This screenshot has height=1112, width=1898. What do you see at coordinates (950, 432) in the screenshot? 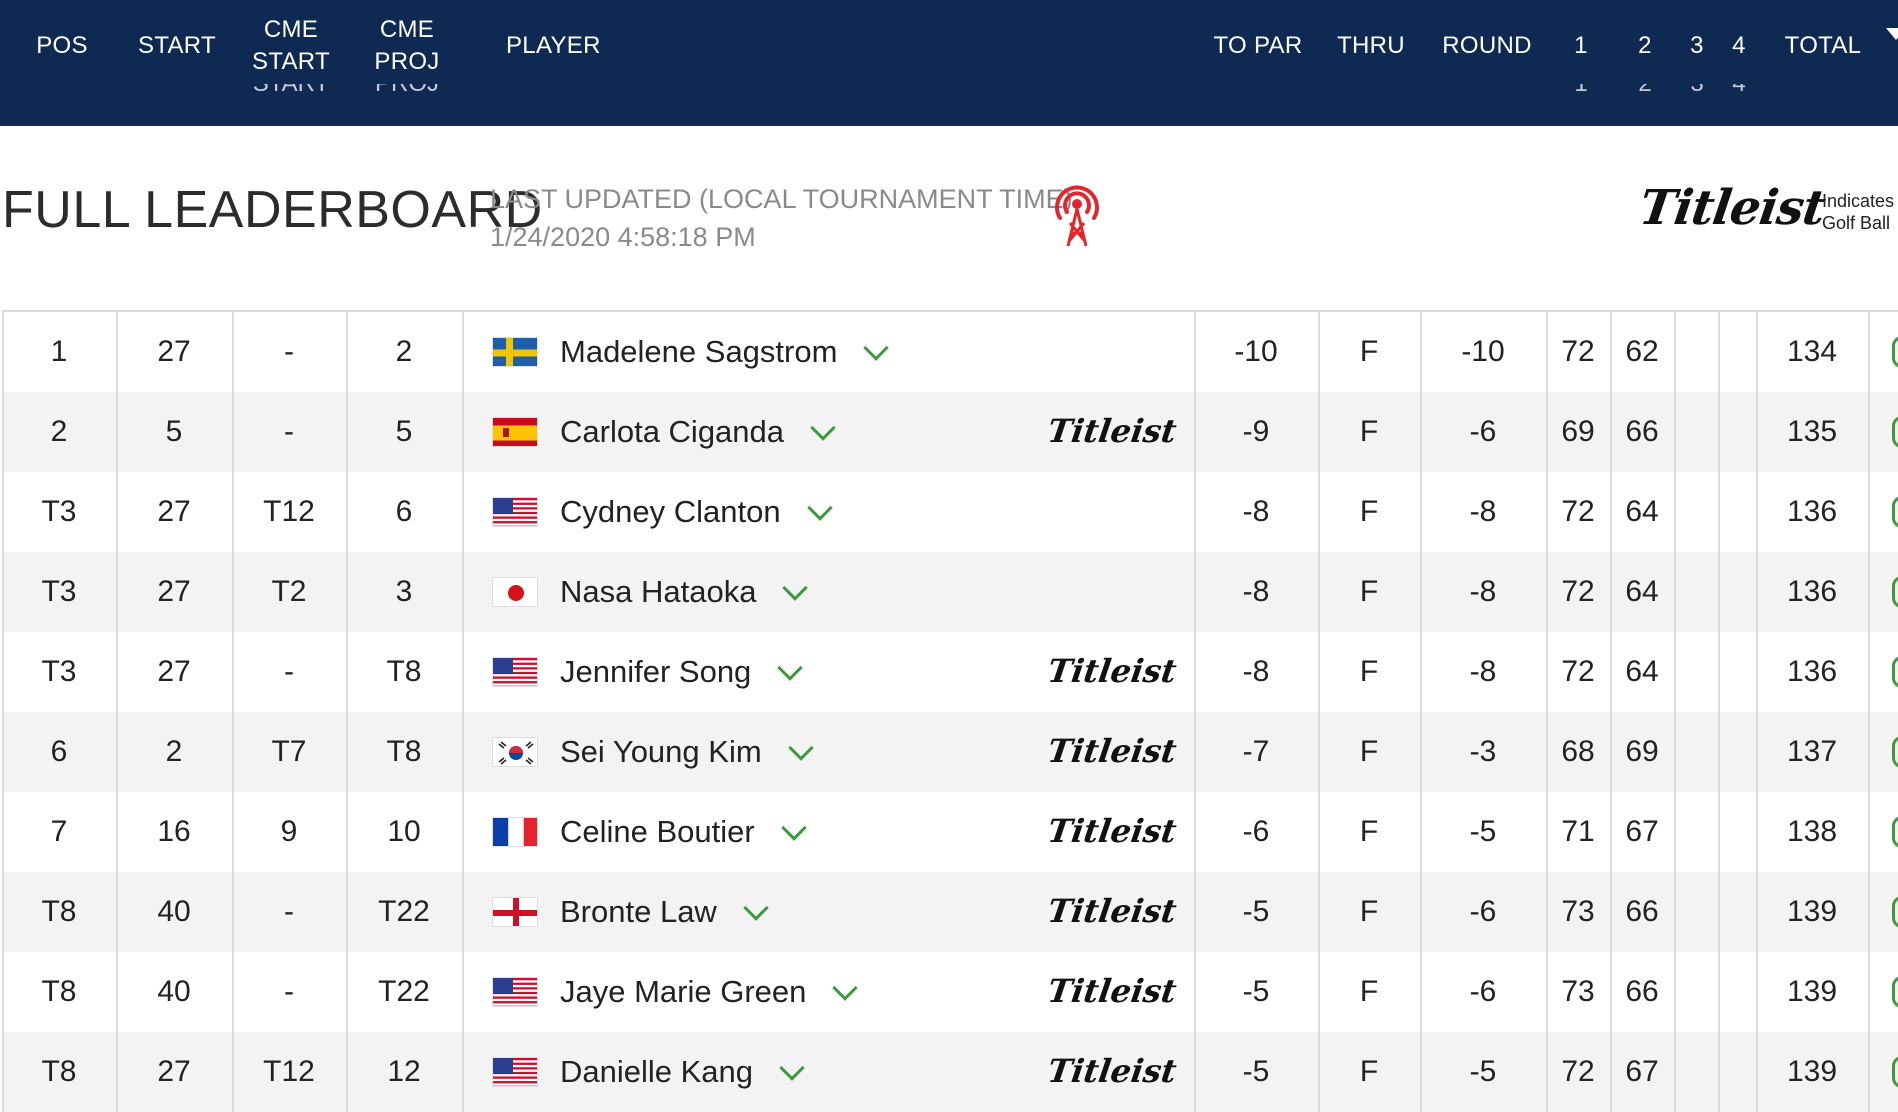
I see `table-row: 2 5 - 5 -9 F -6 69 66 135 Carlota Ciganda Titleist` at bounding box center [950, 432].